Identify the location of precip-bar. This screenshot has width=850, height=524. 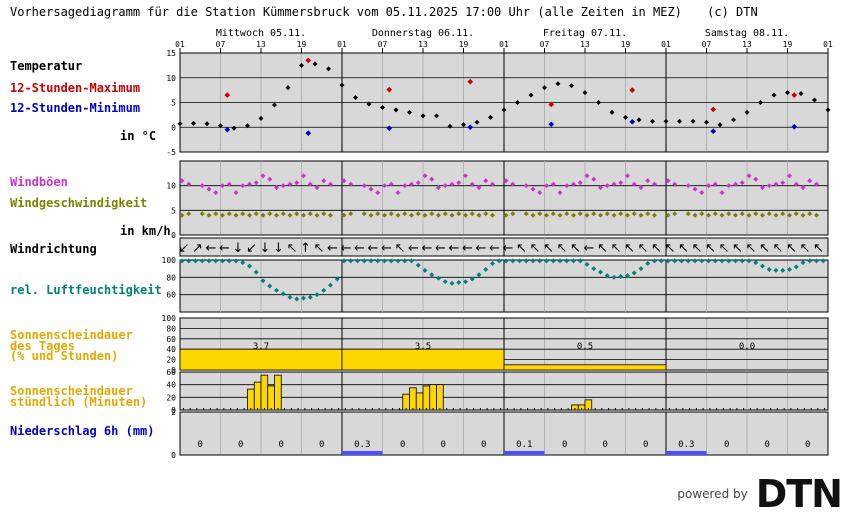
(362, 453).